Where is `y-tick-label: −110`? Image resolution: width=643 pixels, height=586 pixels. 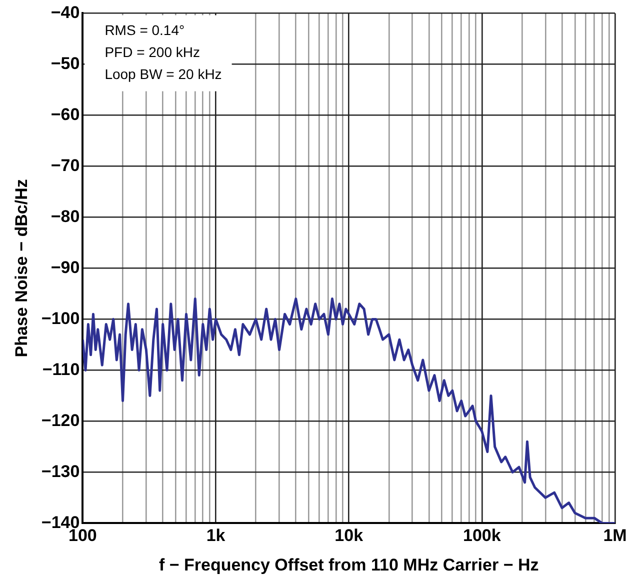
y-tick-label: −110 is located at coordinates (61, 369).